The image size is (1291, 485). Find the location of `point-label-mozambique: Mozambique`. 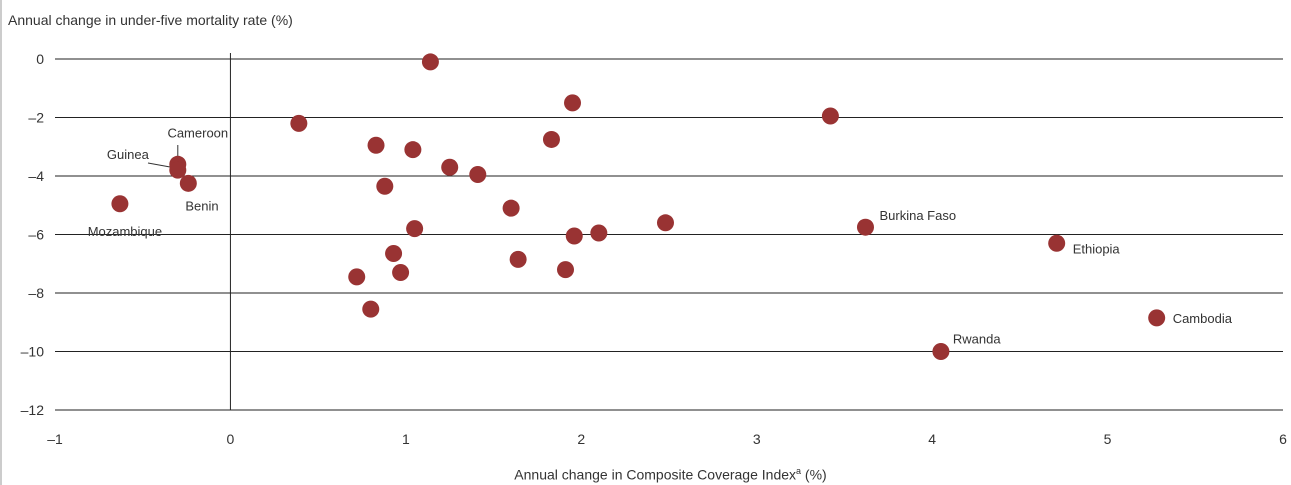

point-label-mozambique: Mozambique is located at coordinates (125, 231).